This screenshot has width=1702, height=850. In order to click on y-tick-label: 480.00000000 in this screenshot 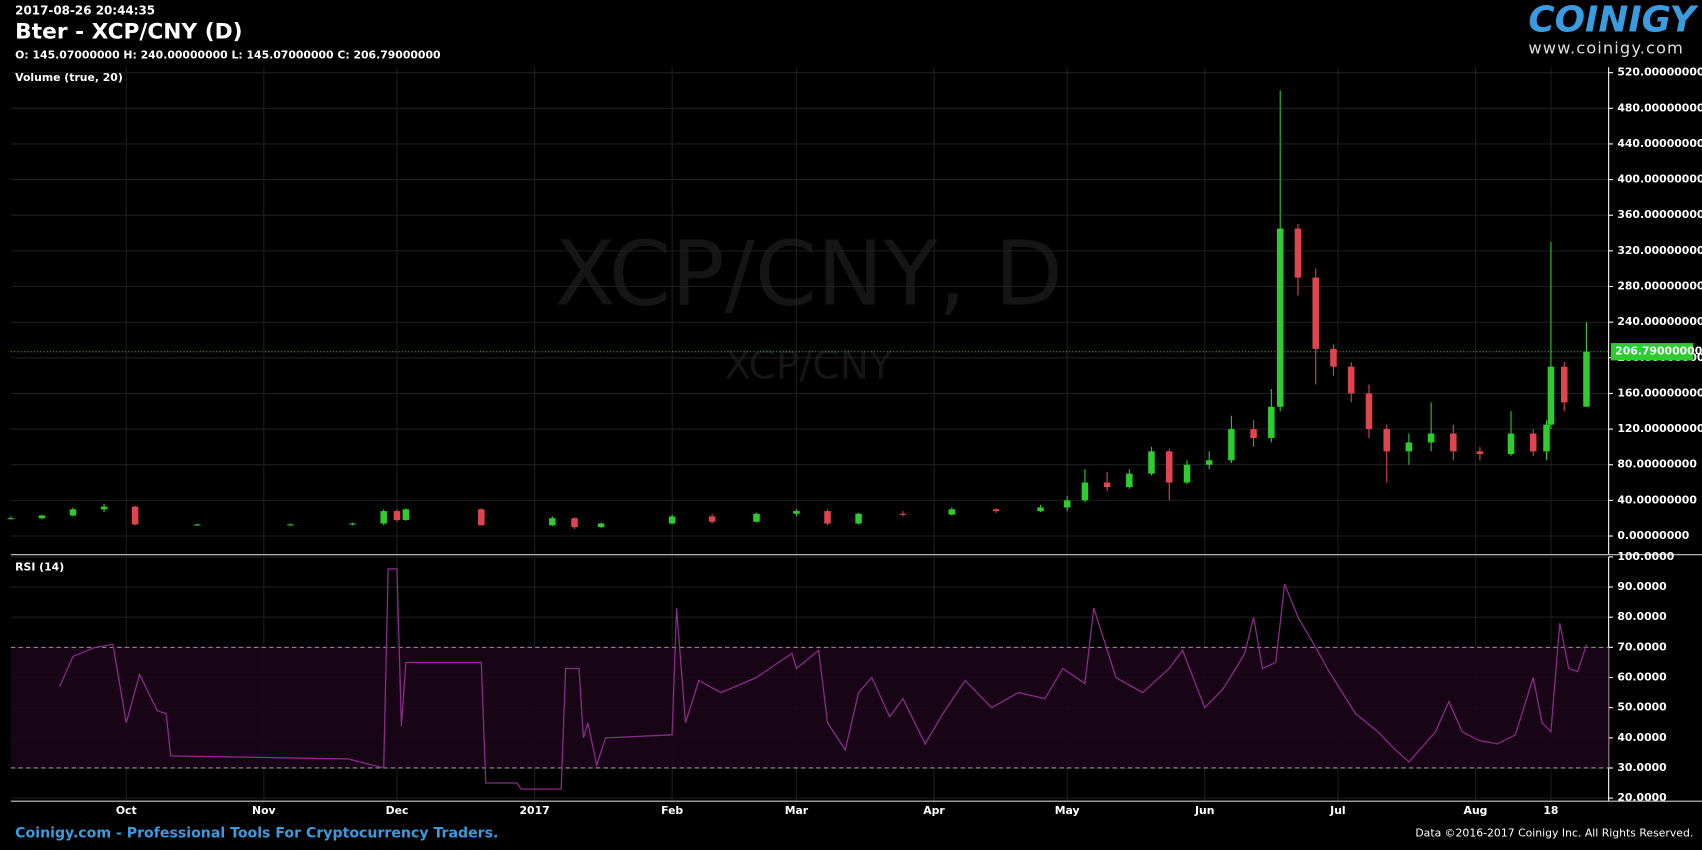, I will do `click(1659, 107)`.